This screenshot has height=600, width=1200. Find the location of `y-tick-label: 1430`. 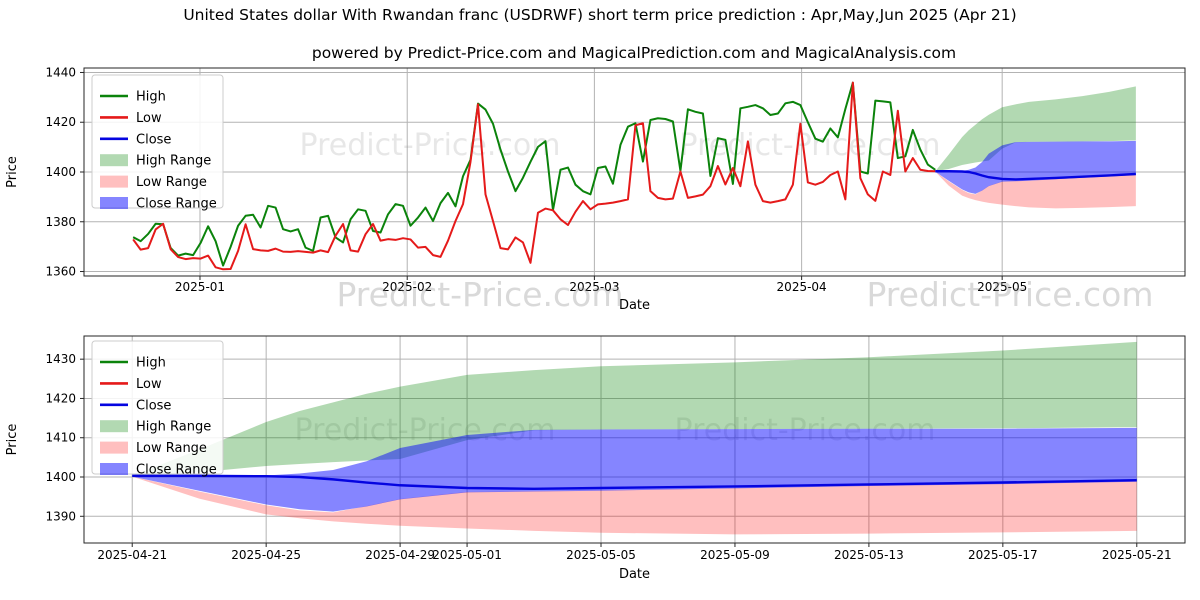

y-tick-label: 1430 is located at coordinates (60, 359).